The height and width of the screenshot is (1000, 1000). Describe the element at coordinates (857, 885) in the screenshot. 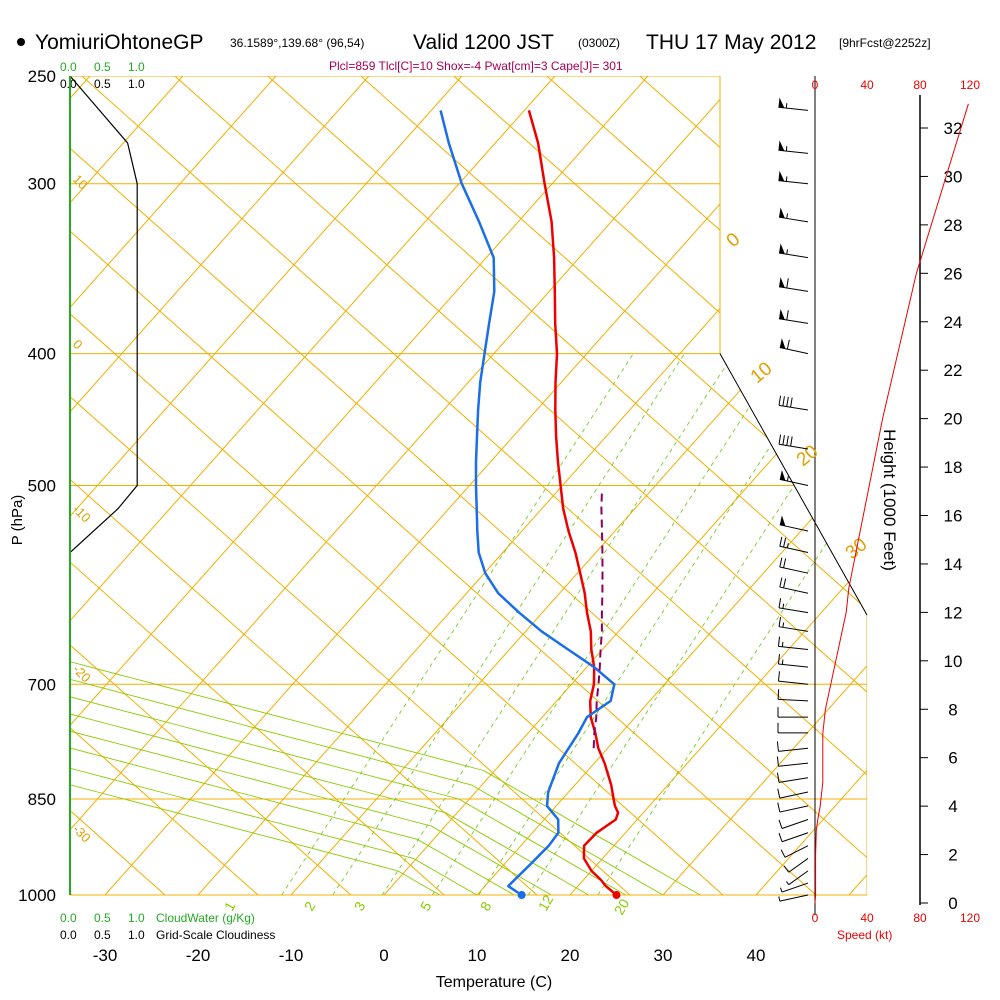

I see `isotherm-line` at that location.